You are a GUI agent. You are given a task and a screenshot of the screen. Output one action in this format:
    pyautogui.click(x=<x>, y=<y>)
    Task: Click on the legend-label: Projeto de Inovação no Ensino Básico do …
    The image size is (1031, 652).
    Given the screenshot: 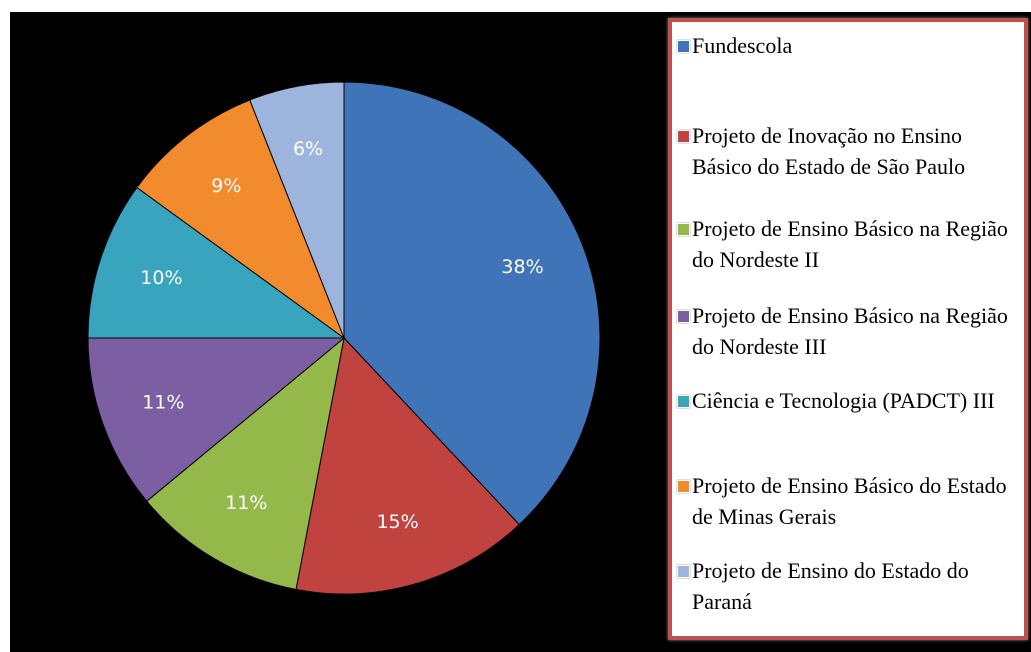 What is the action you would take?
    pyautogui.click(x=829, y=151)
    